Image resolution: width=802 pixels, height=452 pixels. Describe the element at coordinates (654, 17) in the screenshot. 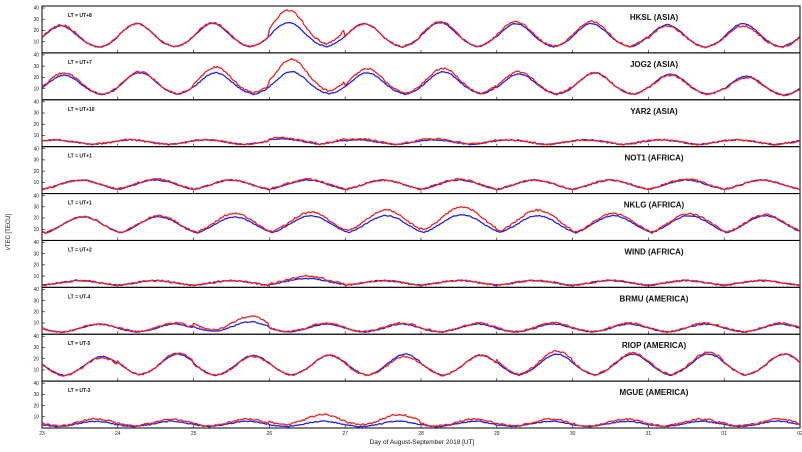

I see `panel-station-label: HKSL (ASIA)` at that location.